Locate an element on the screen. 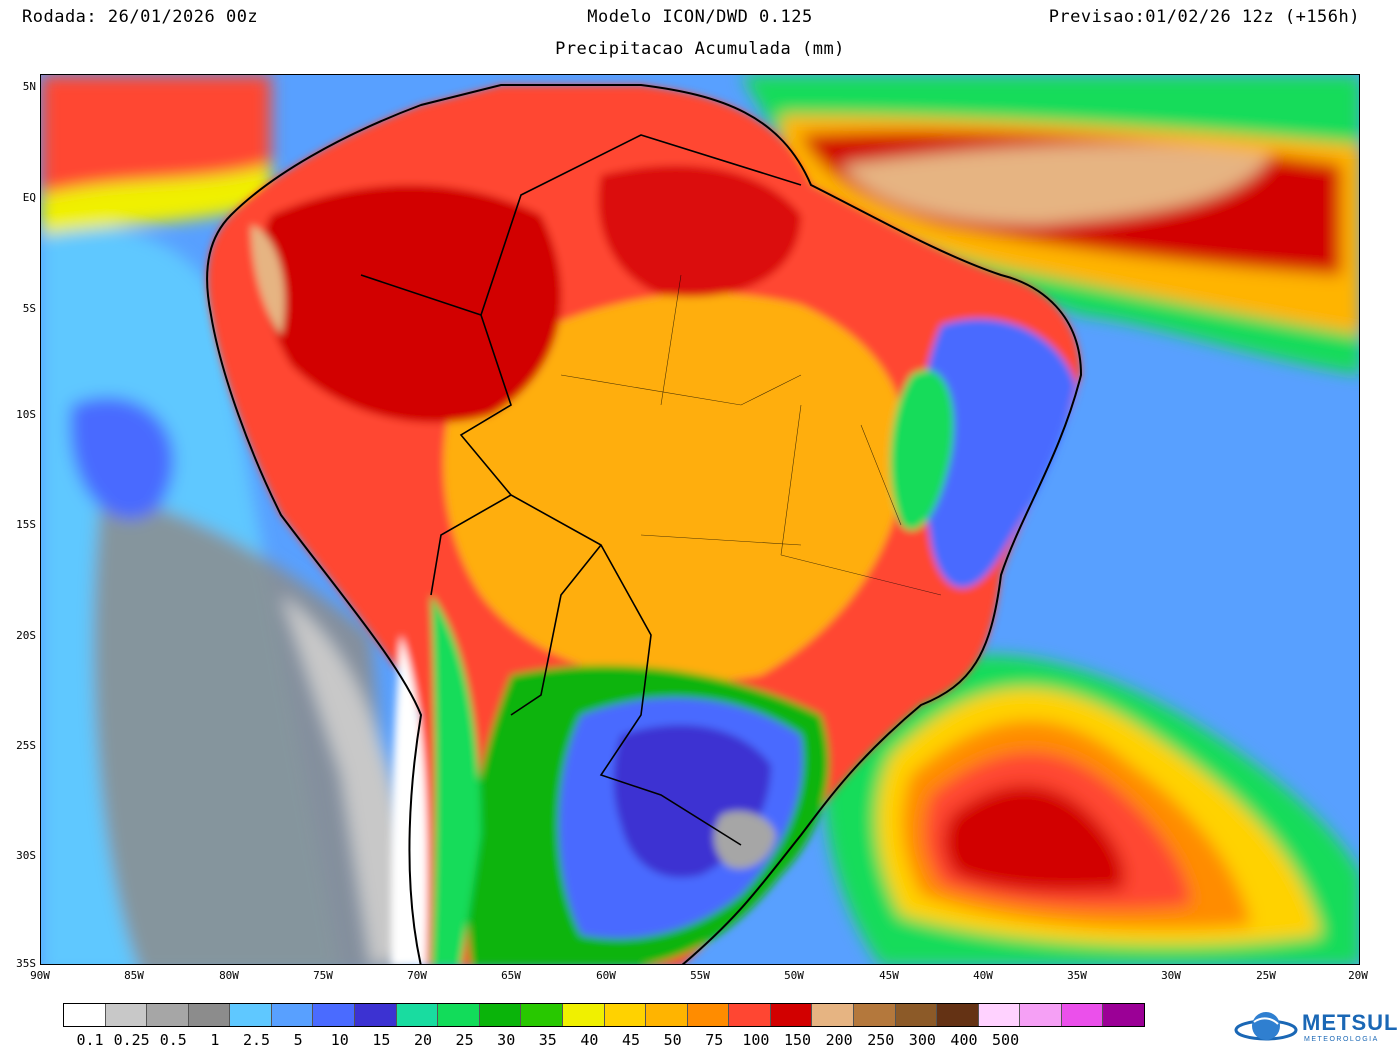 The image size is (1400, 1054). colorbar-label: 40 is located at coordinates (589, 1040).